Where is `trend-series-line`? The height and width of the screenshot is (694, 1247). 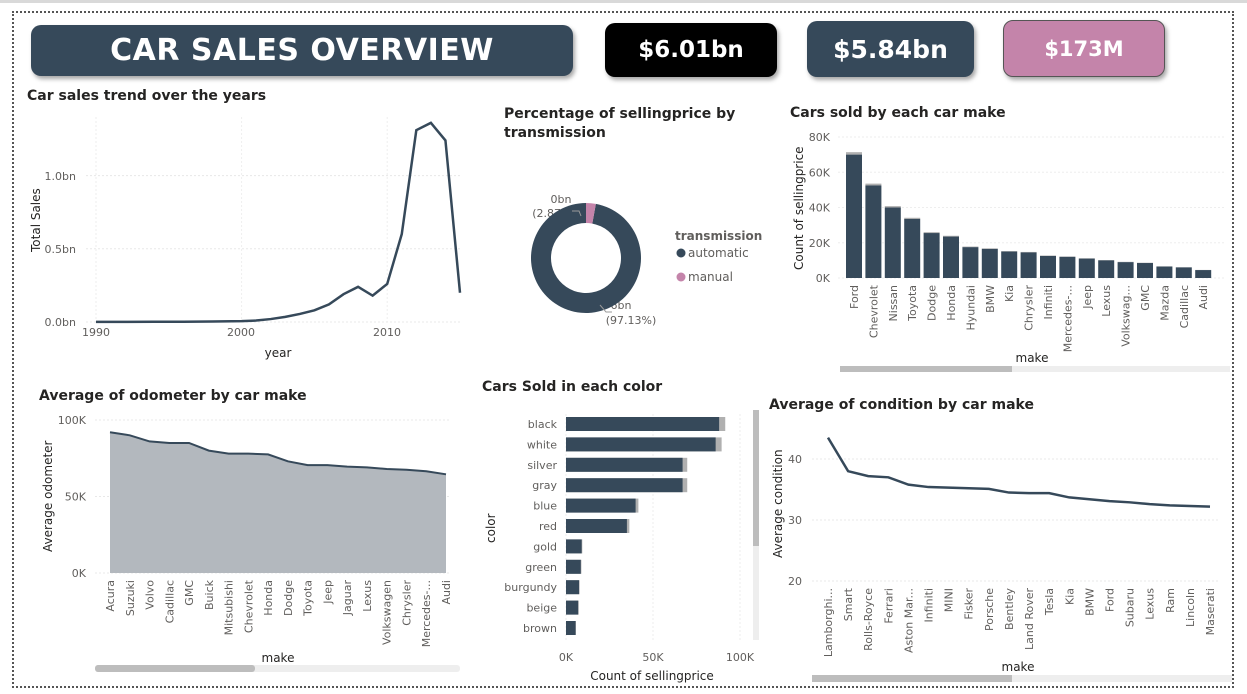
trend-series-line is located at coordinates (279, 222).